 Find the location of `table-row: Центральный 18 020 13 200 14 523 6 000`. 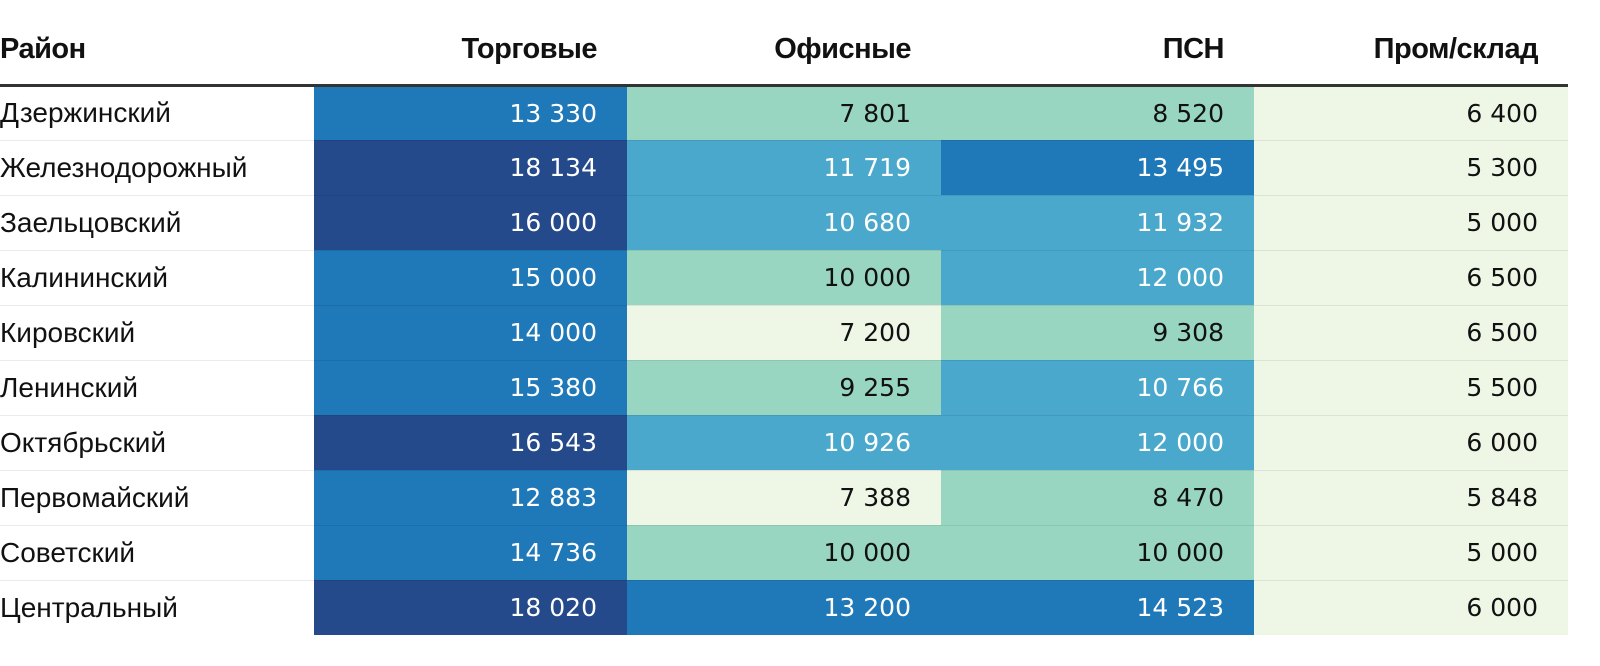

table-row: Центральный 18 020 13 200 14 523 6 000 is located at coordinates (784, 607).